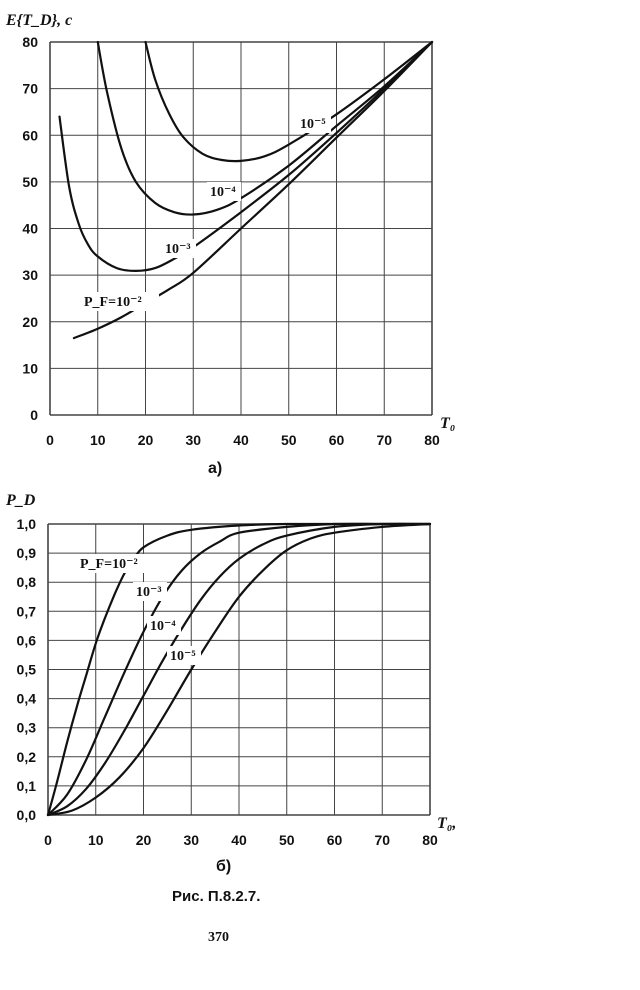 This screenshot has height=990, width=640. Describe the element at coordinates (447, 423) in the screenshot. I see `chart-a-x-axis-label: T₀` at that location.